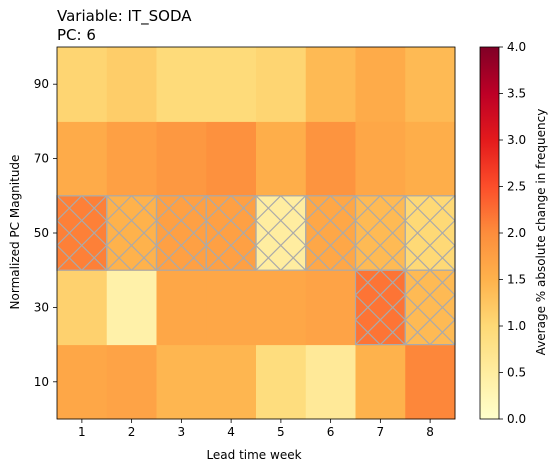  I want to click on chart-title-variable: Variable: IT_SODA, so click(124, 16).